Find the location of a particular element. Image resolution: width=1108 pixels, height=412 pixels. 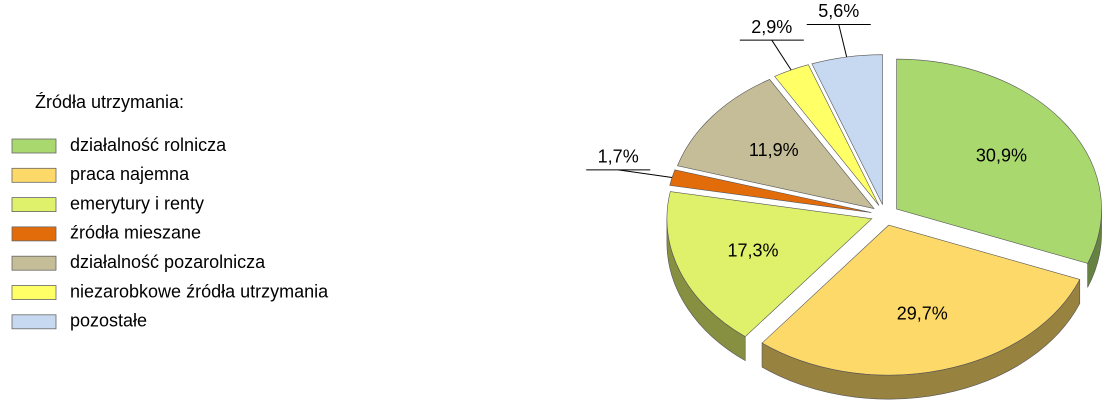

data-label: 1,7% is located at coordinates (618, 157).